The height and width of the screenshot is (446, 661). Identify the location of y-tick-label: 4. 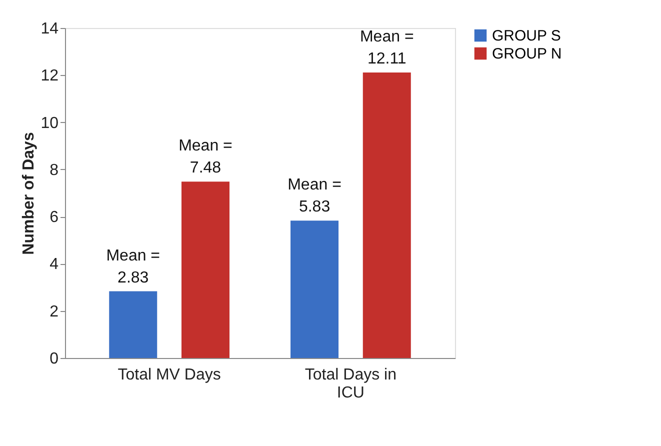
(54, 265).